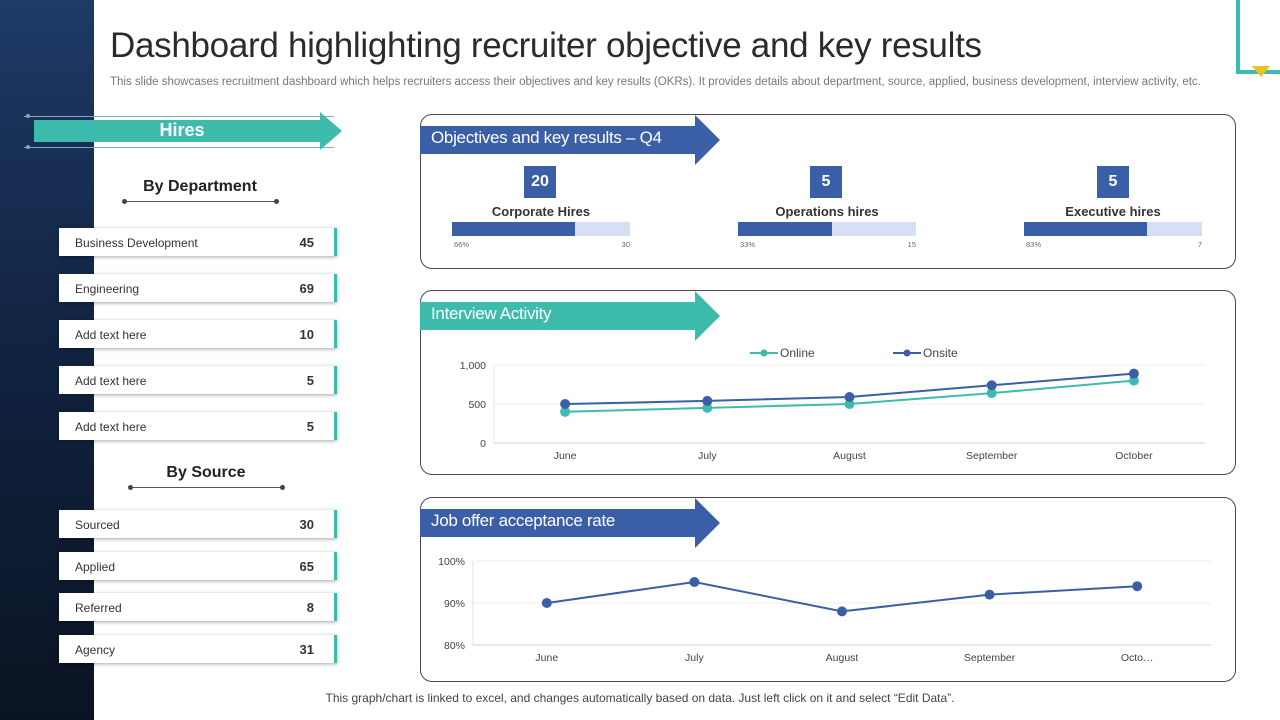 Image resolution: width=1280 pixels, height=720 pixels. Describe the element at coordinates (1199, 244) in the screenshot. I see `kpi-high-label: 7` at that location.